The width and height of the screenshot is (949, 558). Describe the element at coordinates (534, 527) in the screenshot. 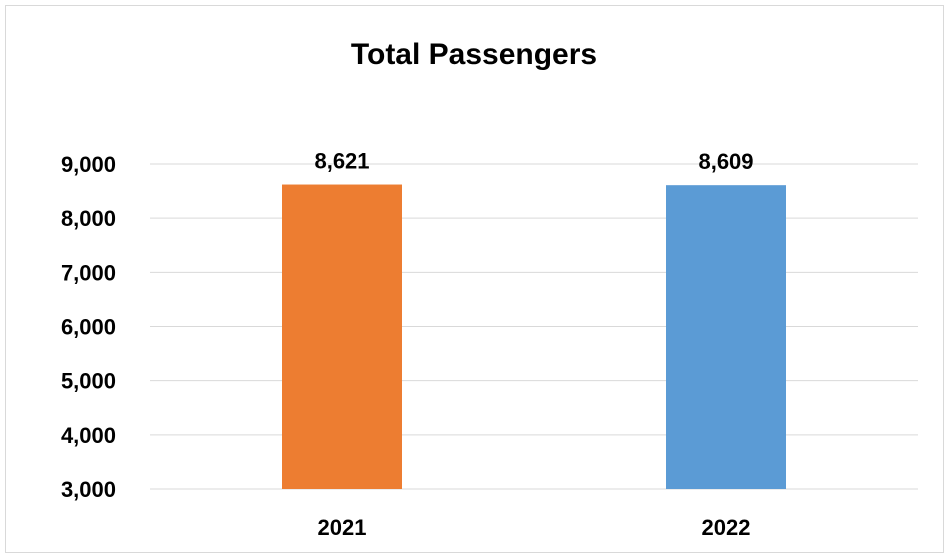

I see `x-axis-categories: 2021 2022` at that location.